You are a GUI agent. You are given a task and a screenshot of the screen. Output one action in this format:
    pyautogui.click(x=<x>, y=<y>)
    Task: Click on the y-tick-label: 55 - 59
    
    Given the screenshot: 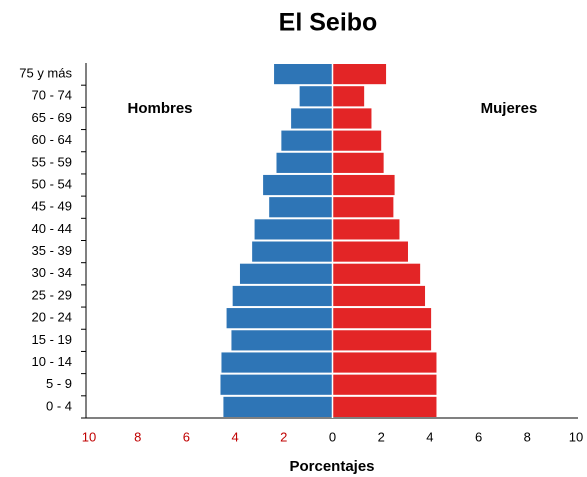 What is the action you would take?
    pyautogui.click(x=52, y=161)
    